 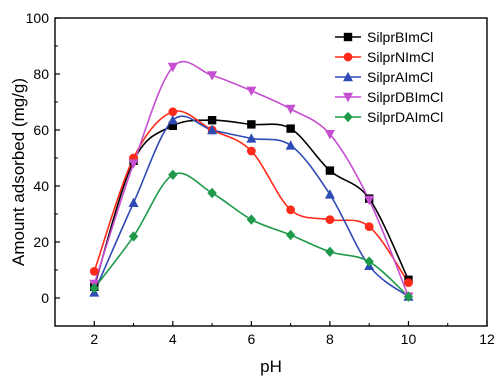 I want to click on legend-marker-silprbimcl, so click(x=348, y=37).